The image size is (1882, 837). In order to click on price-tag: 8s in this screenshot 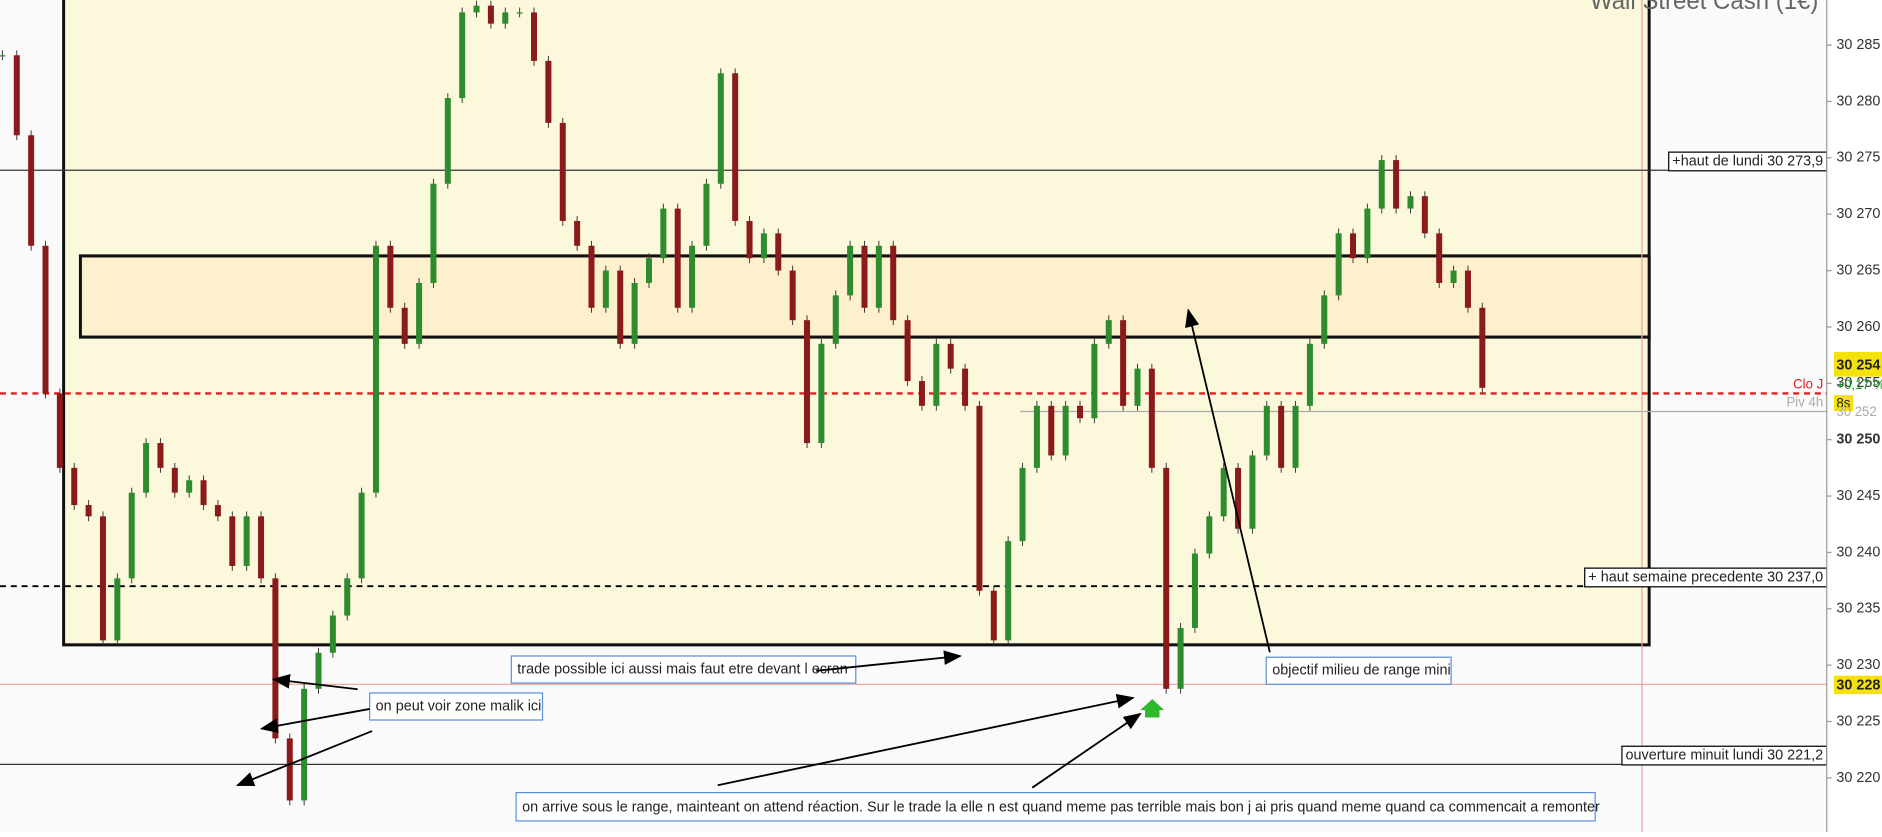, I will do `click(1843, 402)`.